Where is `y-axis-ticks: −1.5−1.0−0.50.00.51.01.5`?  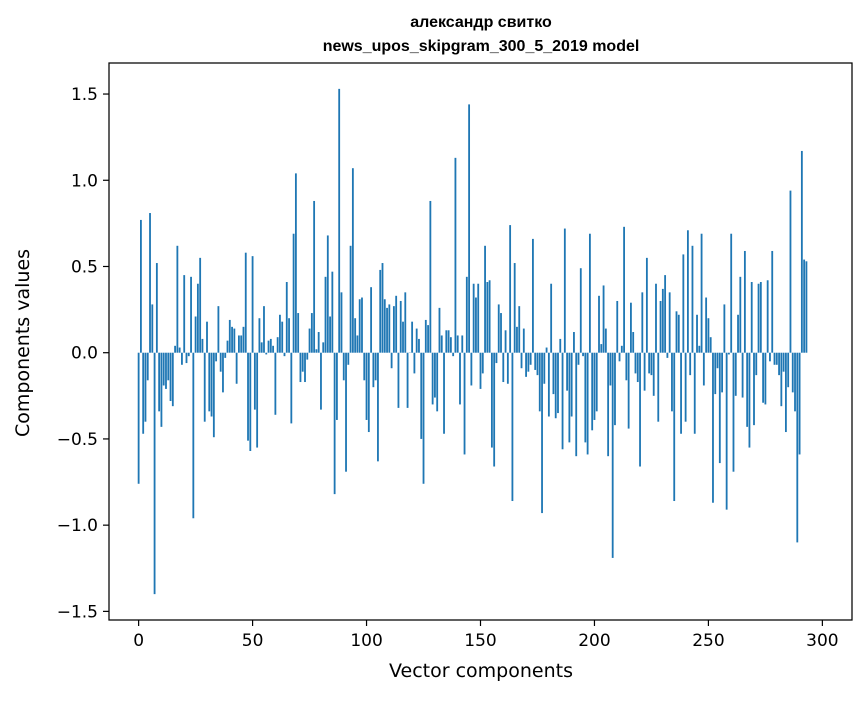
y-axis-ticks: −1.5−1.0−0.50.00.51.01.5 is located at coordinates (83, 353).